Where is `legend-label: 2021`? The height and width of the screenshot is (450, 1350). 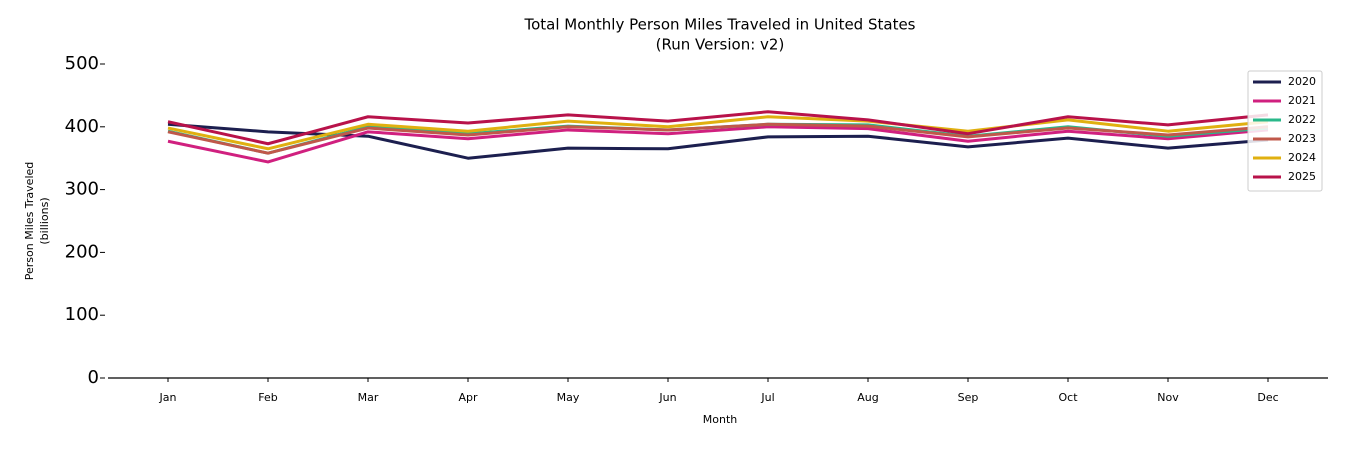 legend-label: 2021 is located at coordinates (1302, 100).